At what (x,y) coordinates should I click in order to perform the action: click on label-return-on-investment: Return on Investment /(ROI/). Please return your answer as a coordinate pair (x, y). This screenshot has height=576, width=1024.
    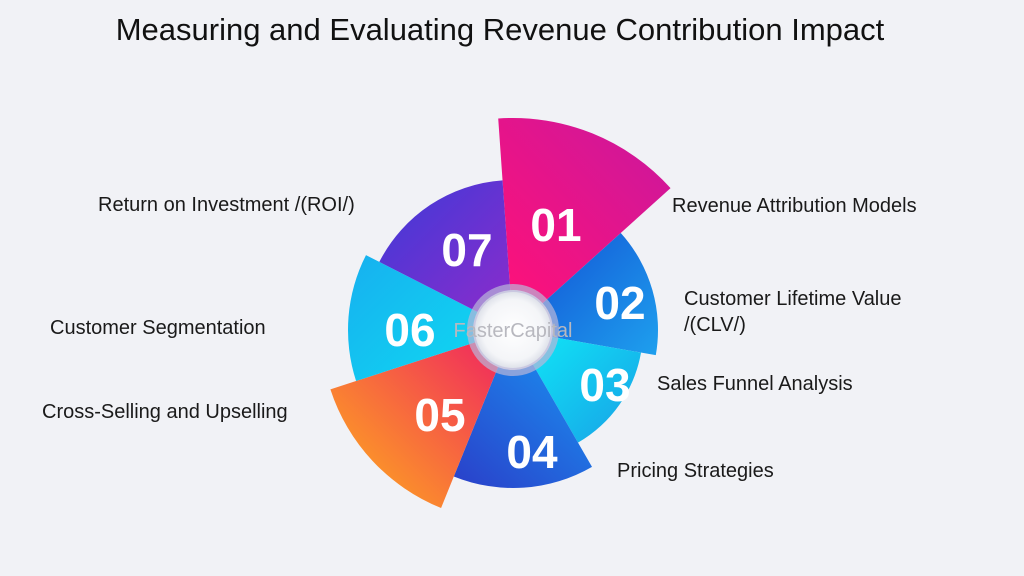
    Looking at the image, I should click on (226, 205).